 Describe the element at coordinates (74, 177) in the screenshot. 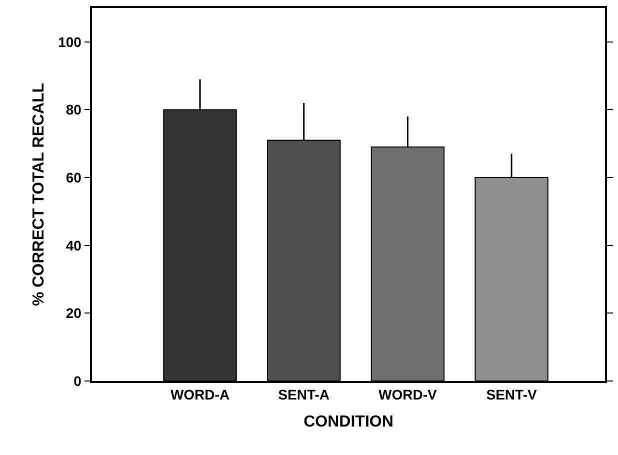

I see `y-tick-label: 60` at that location.